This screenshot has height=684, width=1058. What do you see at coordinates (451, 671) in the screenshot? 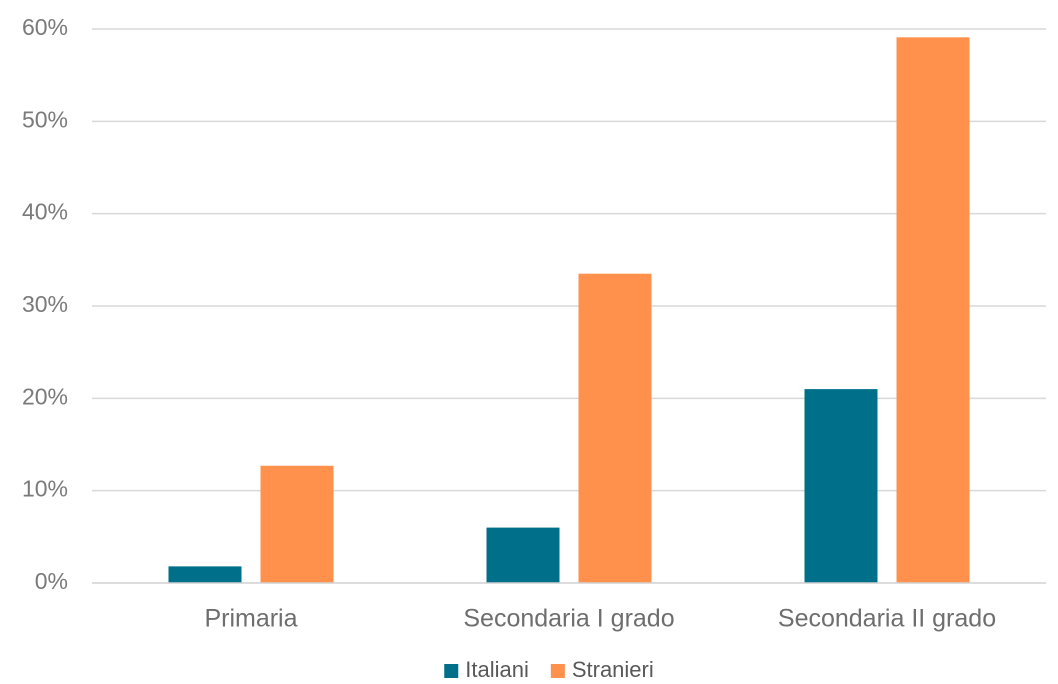
I see `legend-swatch-italiani` at bounding box center [451, 671].